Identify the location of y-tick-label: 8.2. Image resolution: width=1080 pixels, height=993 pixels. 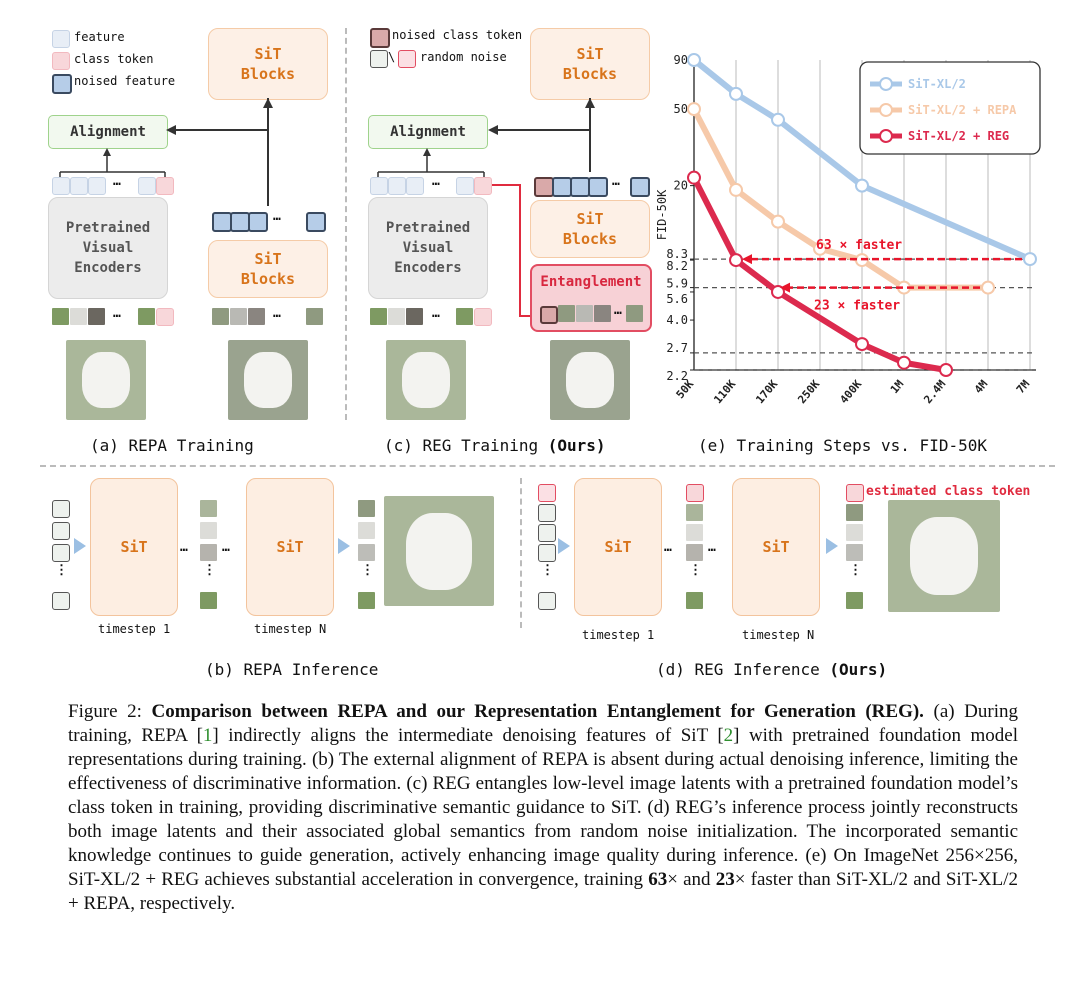
(677, 266).